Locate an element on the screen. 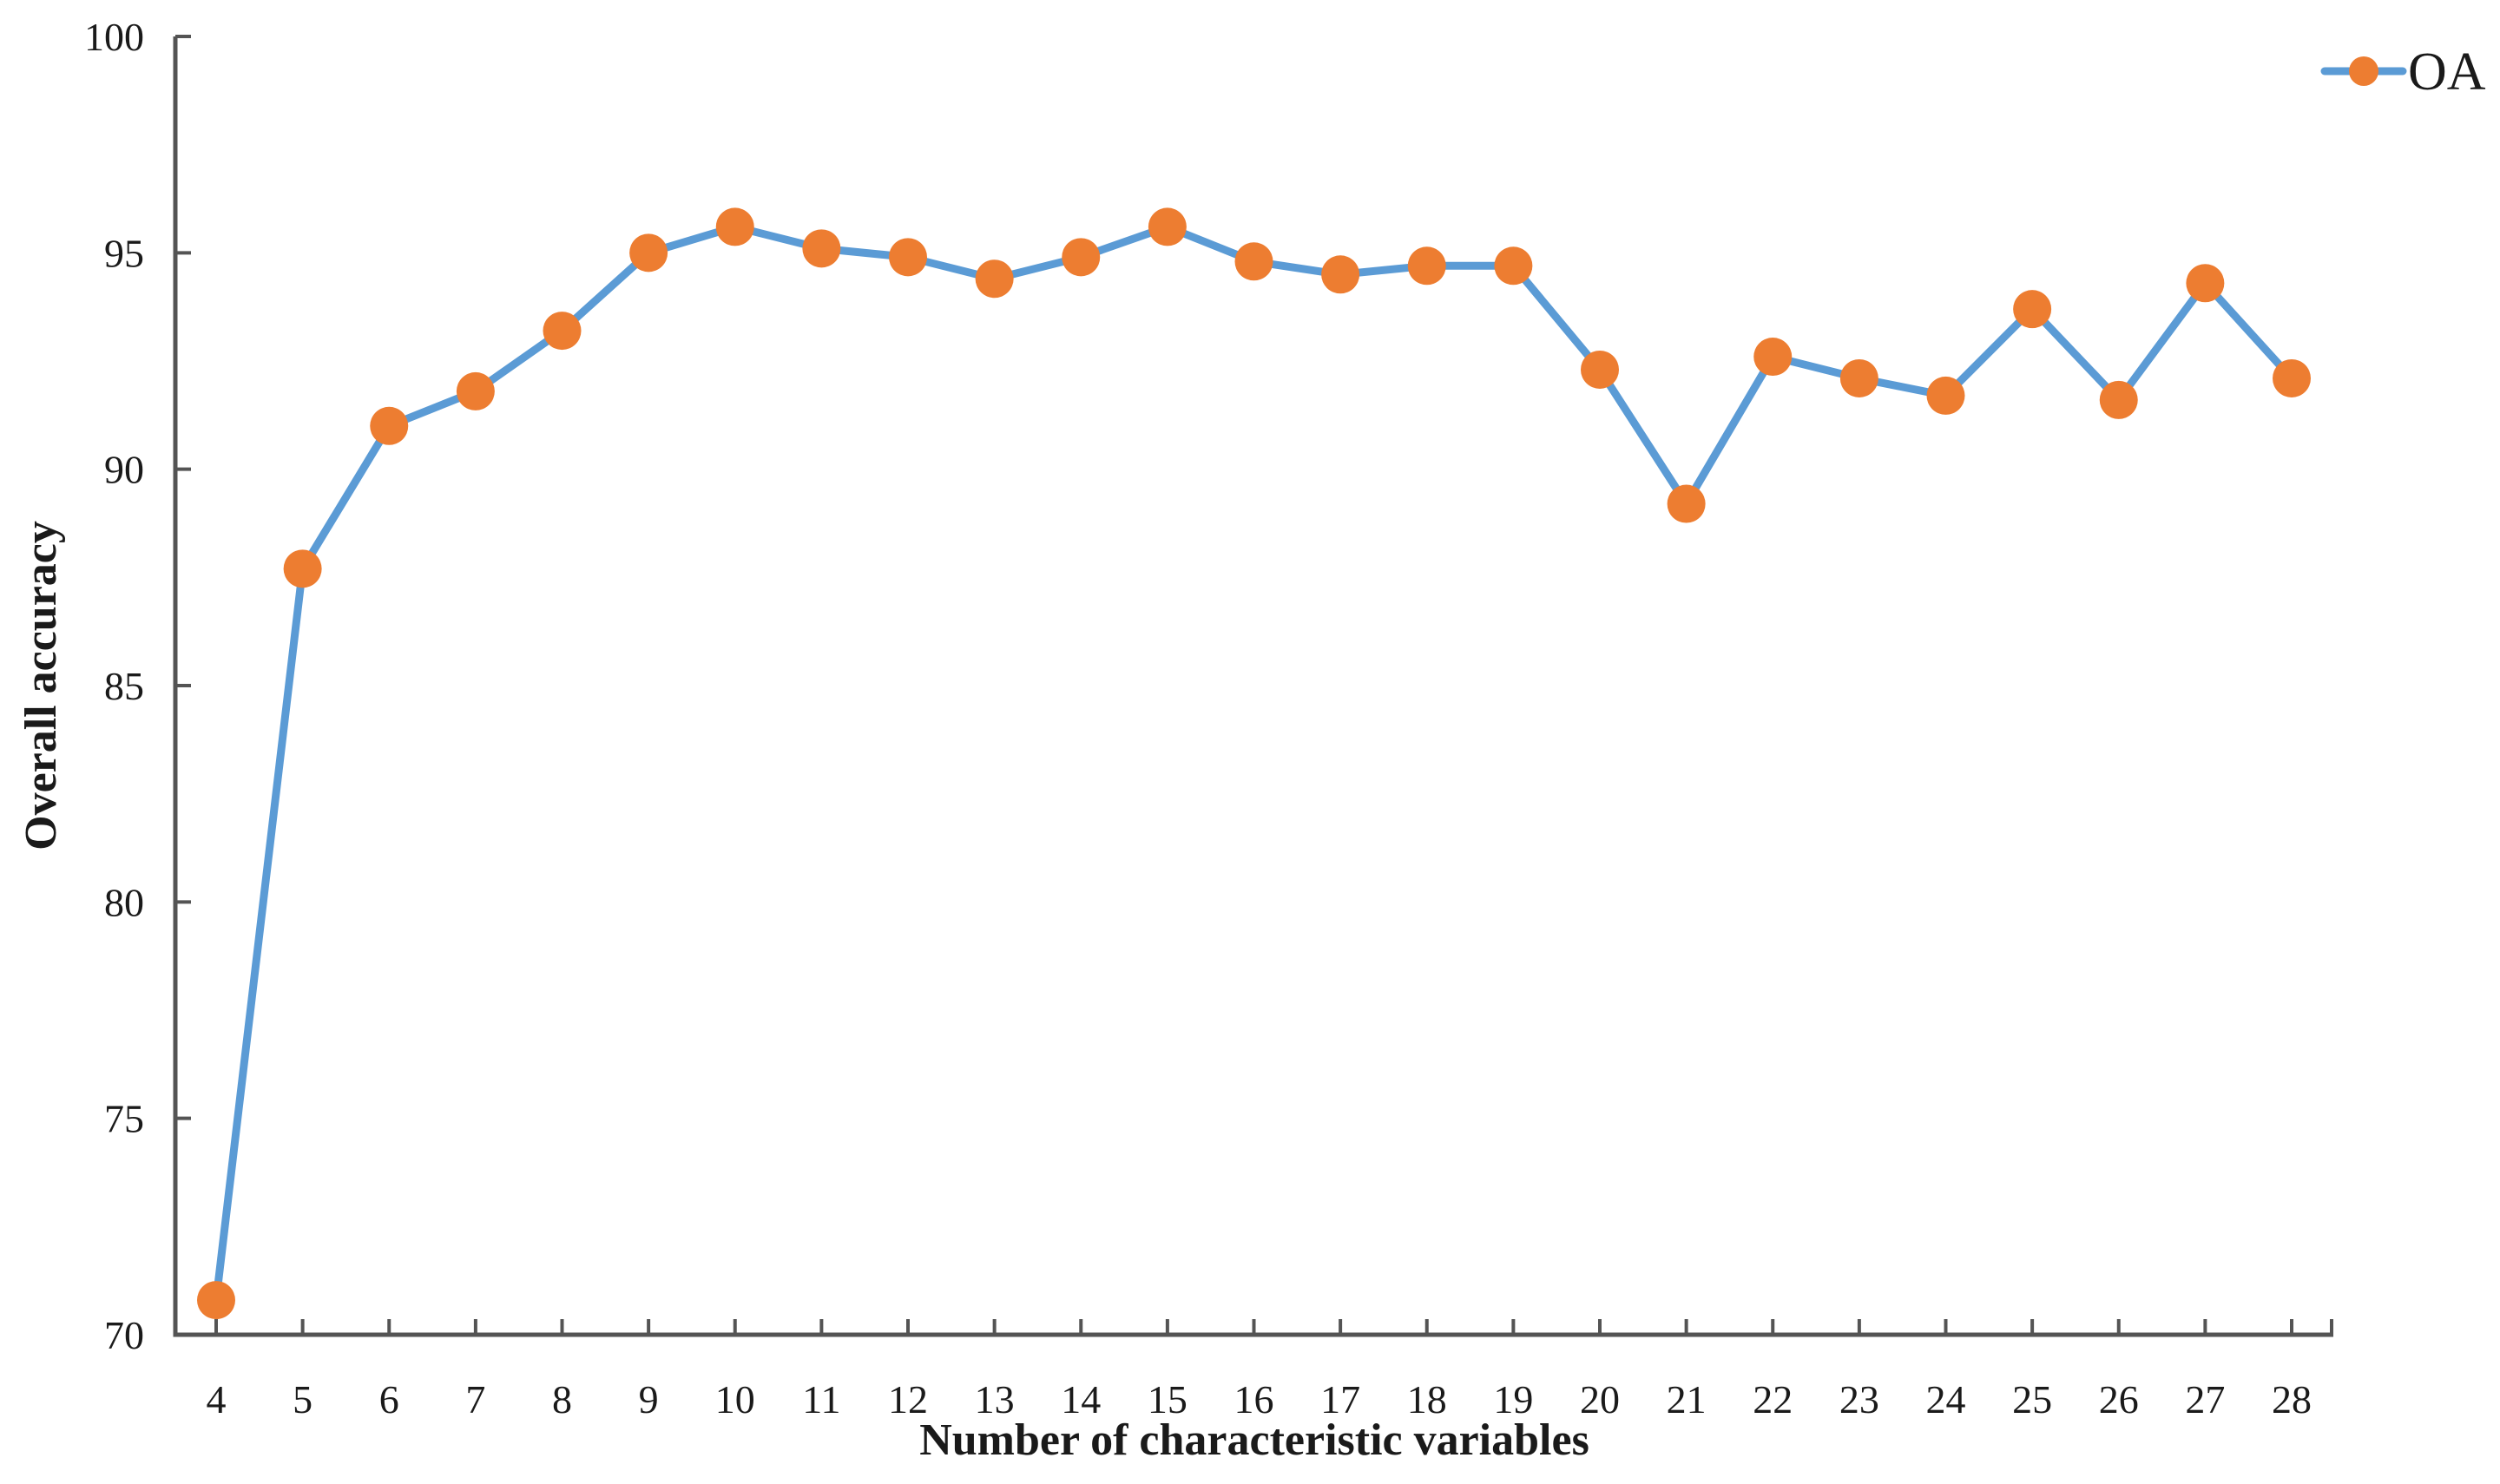  y-tick-label: 70 is located at coordinates (124, 1335).